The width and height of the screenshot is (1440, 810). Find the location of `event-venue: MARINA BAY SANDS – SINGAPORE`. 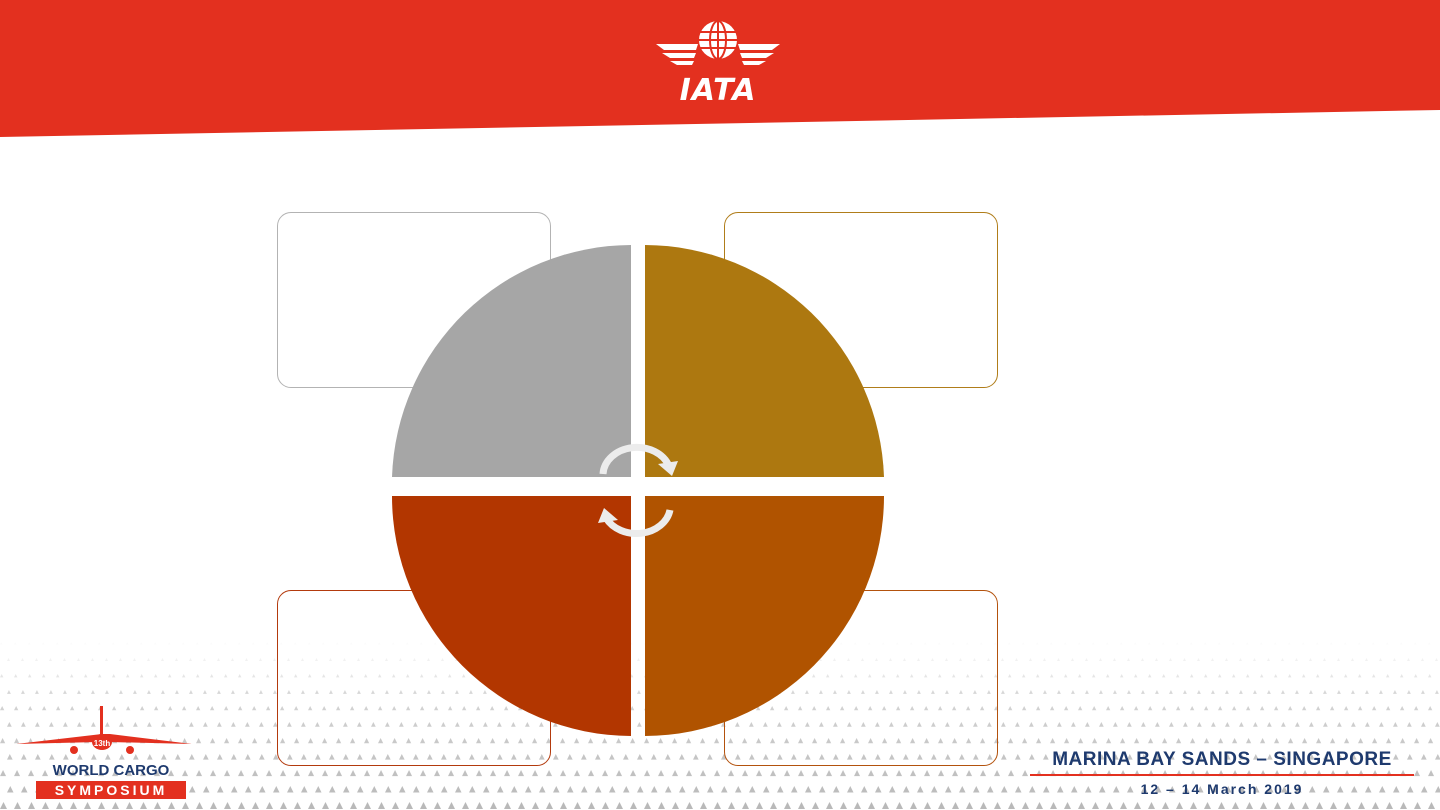

event-venue: MARINA BAY SANDS – SINGAPORE is located at coordinates (1222, 762).